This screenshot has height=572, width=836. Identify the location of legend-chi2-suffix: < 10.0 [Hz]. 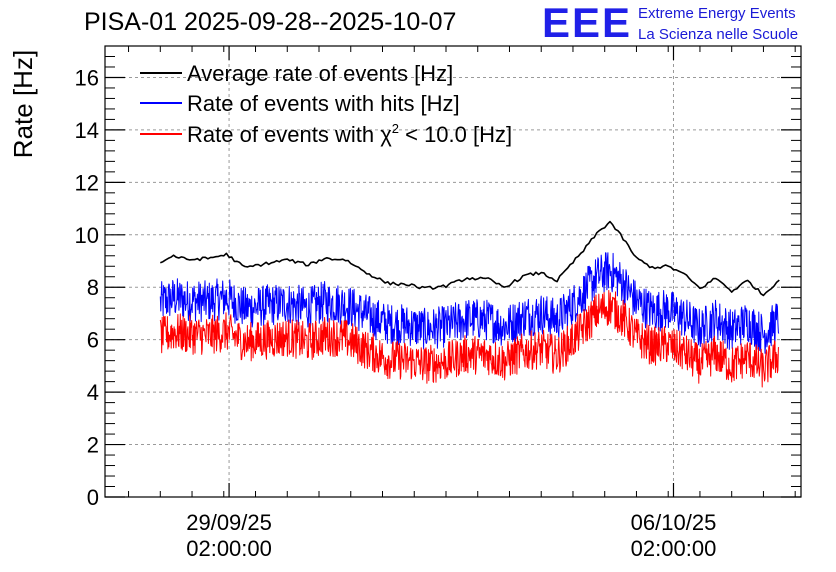
(455, 134).